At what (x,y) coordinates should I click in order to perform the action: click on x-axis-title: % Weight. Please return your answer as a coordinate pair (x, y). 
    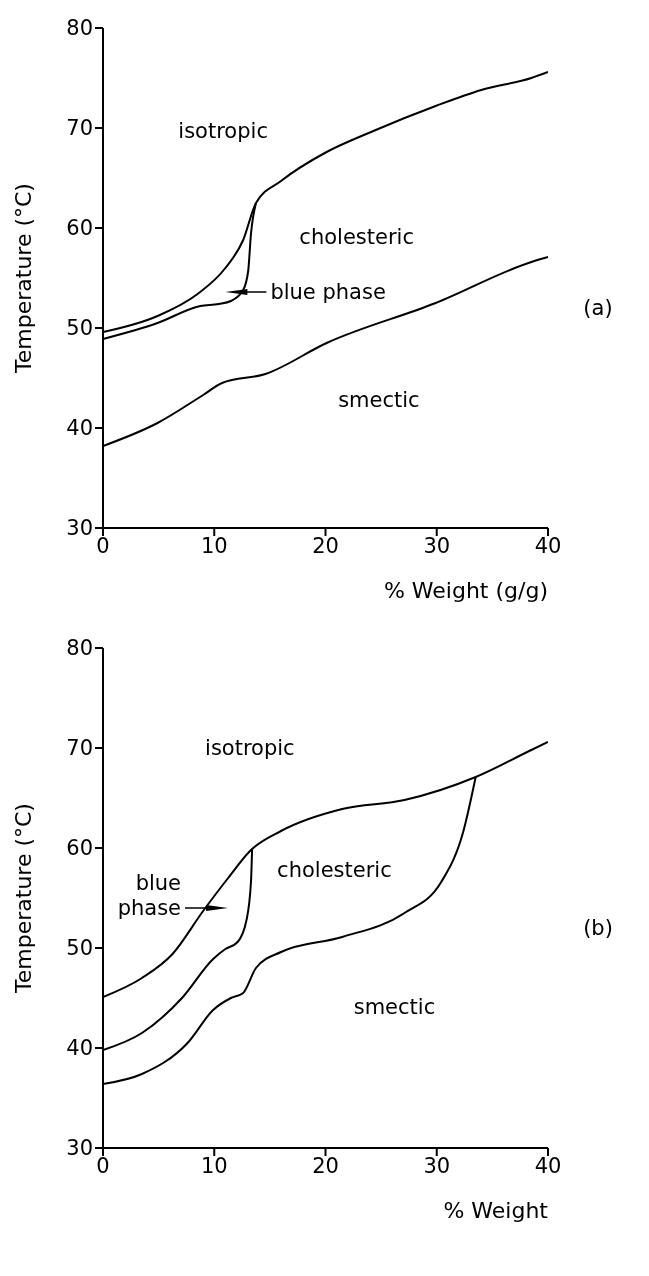
    Looking at the image, I should click on (496, 1210).